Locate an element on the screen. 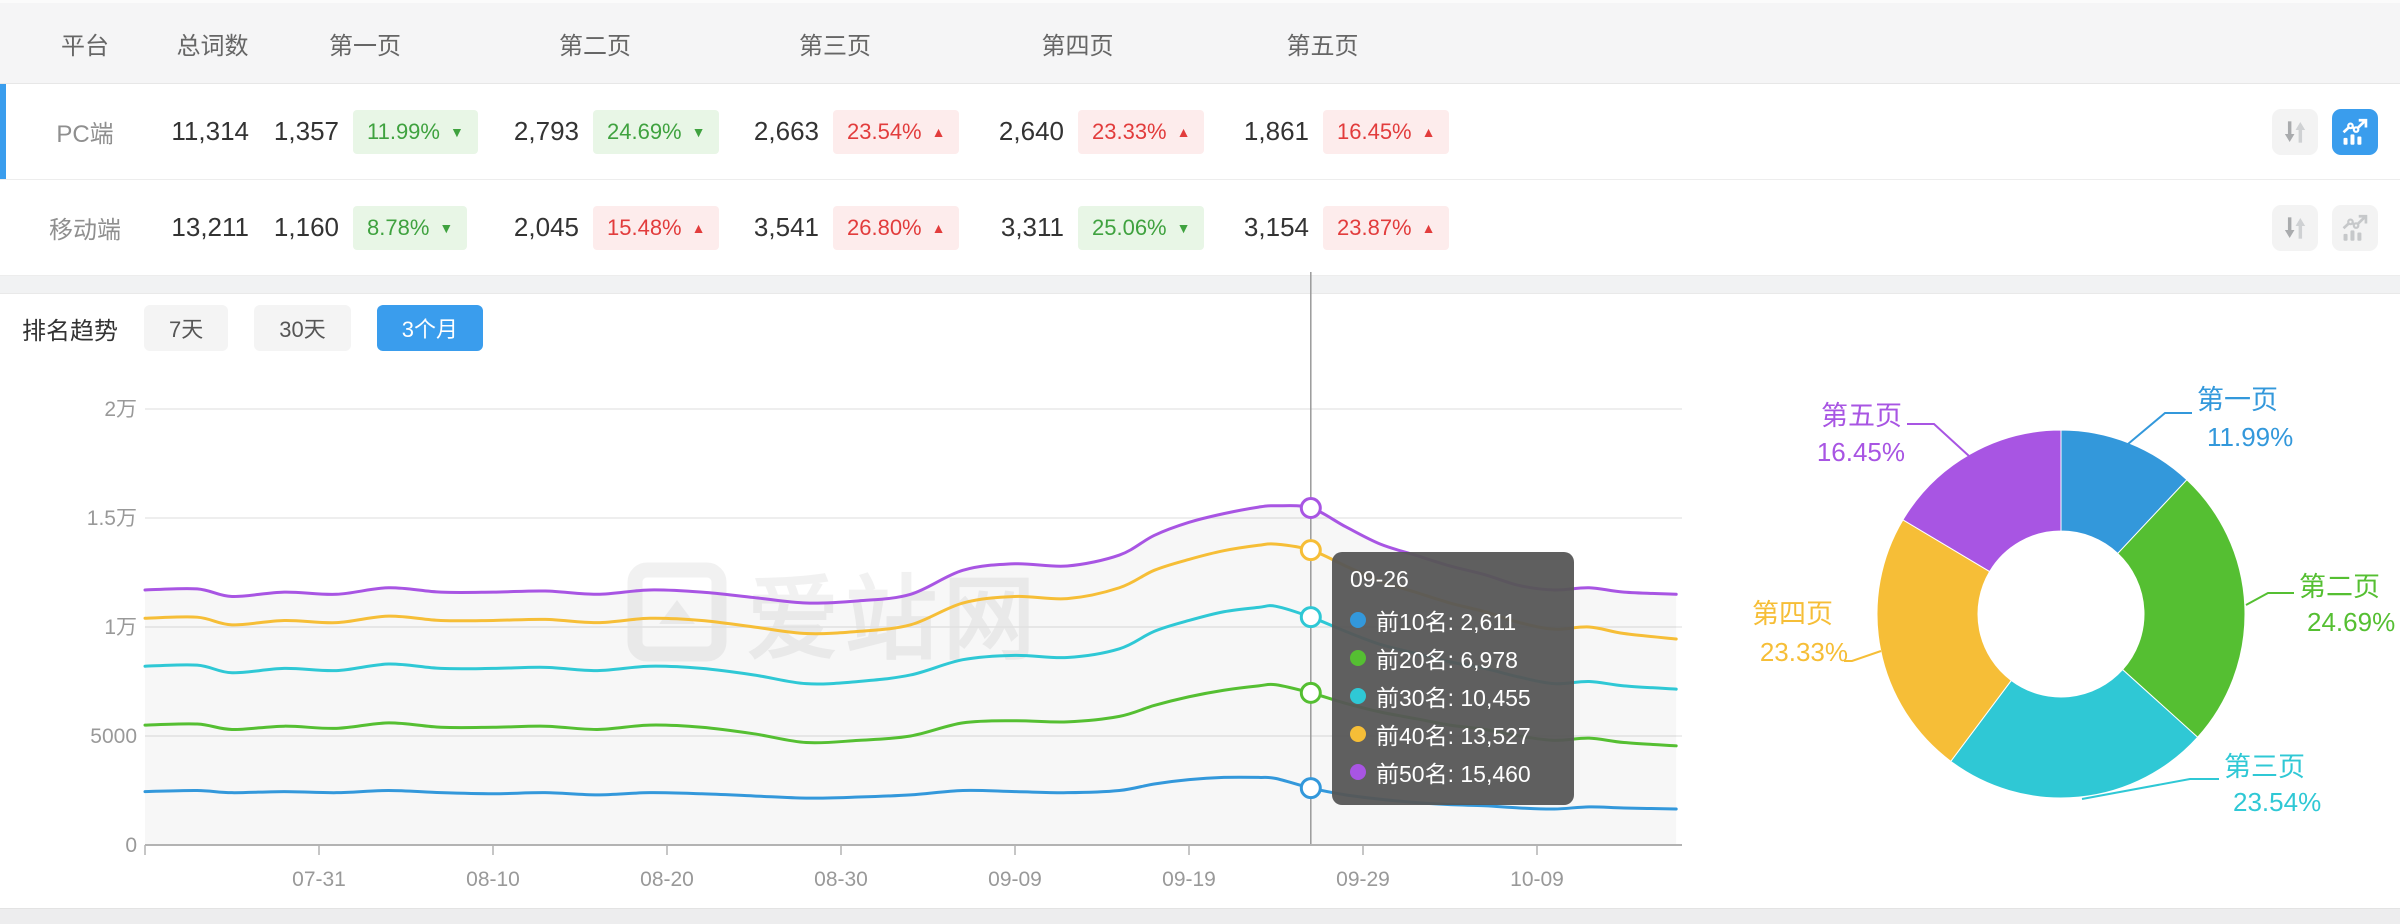  page5-count: 1,861 is located at coordinates (1276, 131).